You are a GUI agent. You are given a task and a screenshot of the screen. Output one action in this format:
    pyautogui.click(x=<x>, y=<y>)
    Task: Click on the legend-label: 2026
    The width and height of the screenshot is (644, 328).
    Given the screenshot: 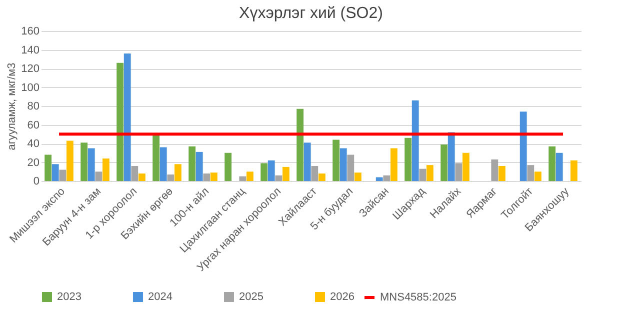 What is the action you would take?
    pyautogui.click(x=342, y=297)
    